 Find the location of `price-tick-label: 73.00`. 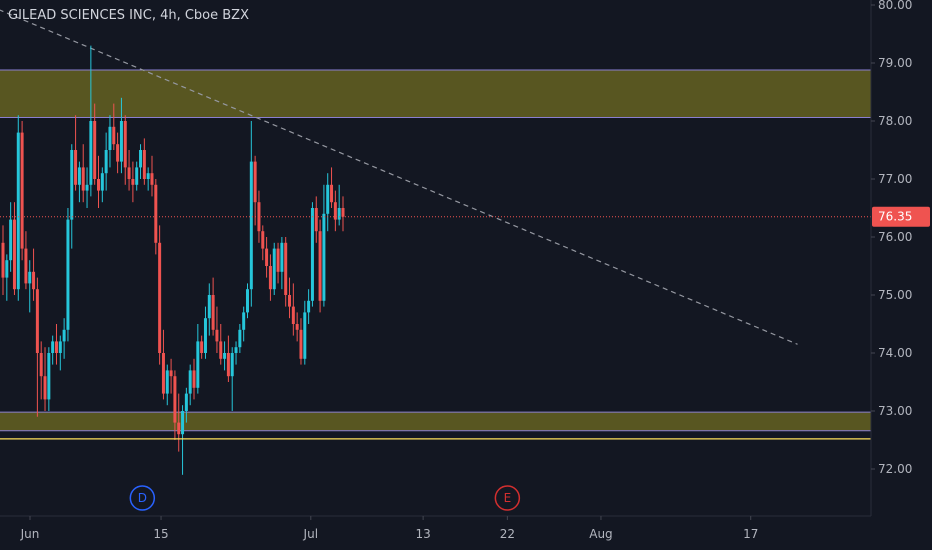

price-tick-label: 73.00 is located at coordinates (895, 411).